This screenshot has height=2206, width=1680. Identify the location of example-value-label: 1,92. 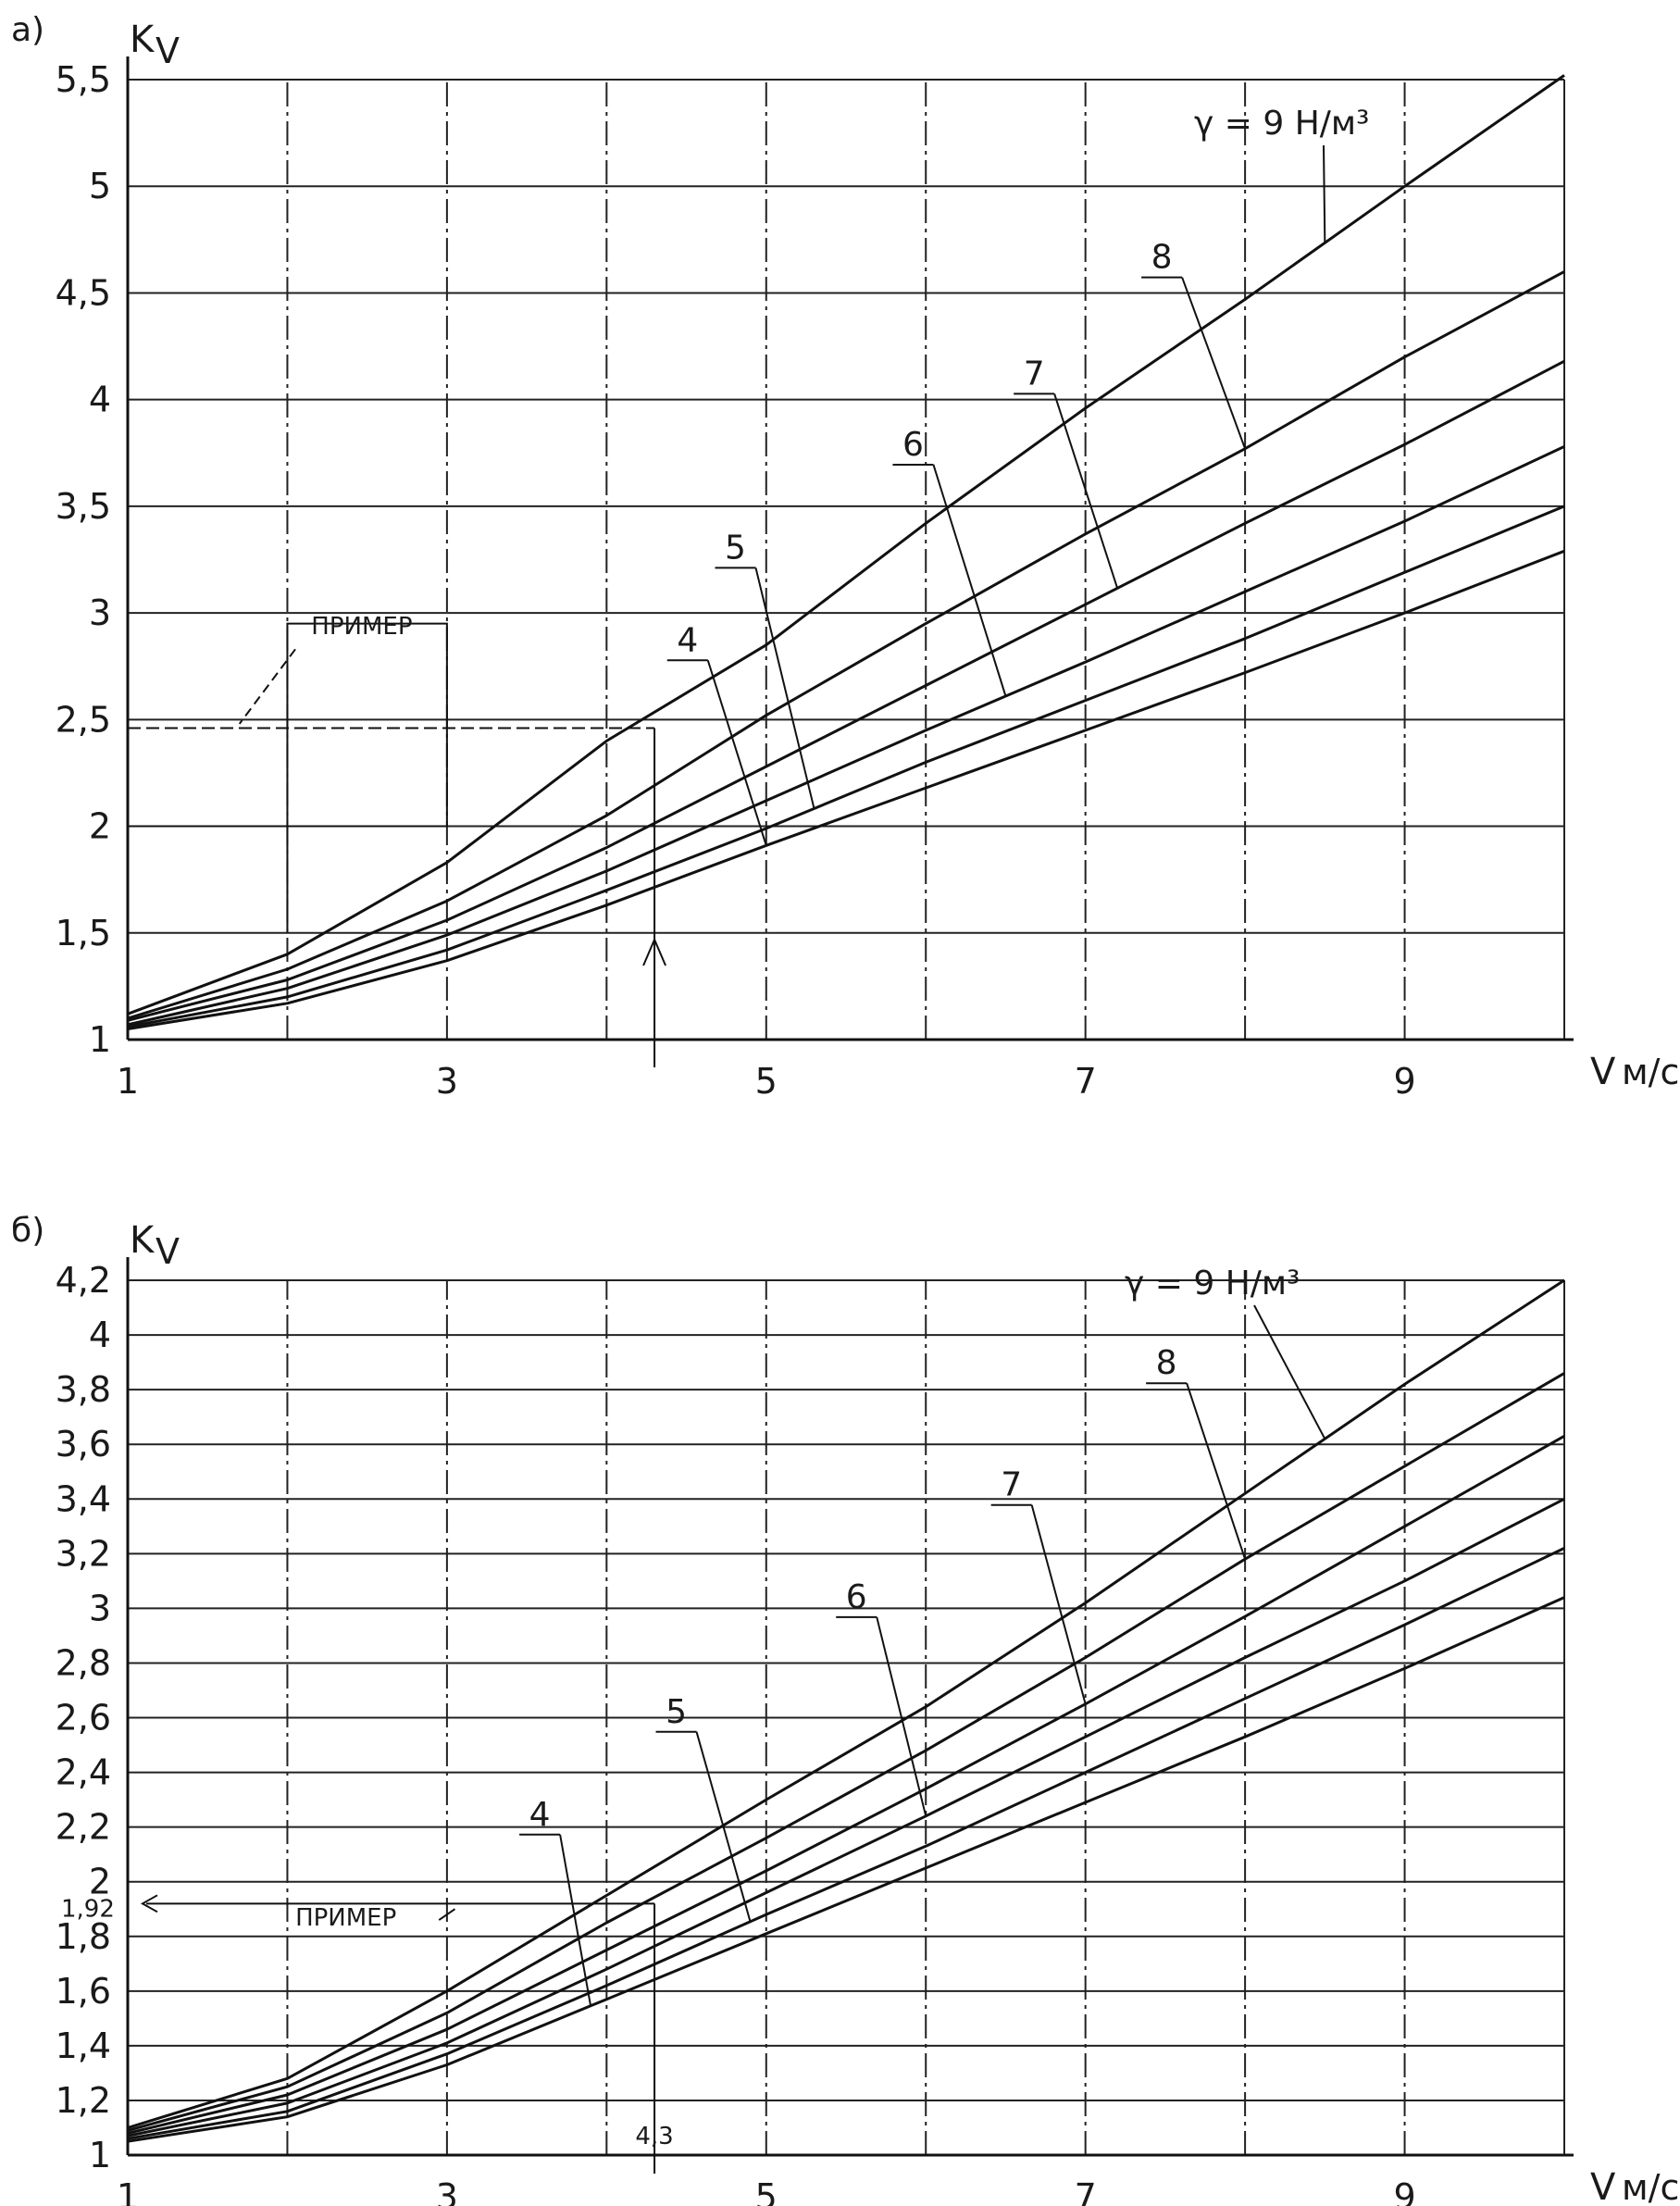
(88, 1909).